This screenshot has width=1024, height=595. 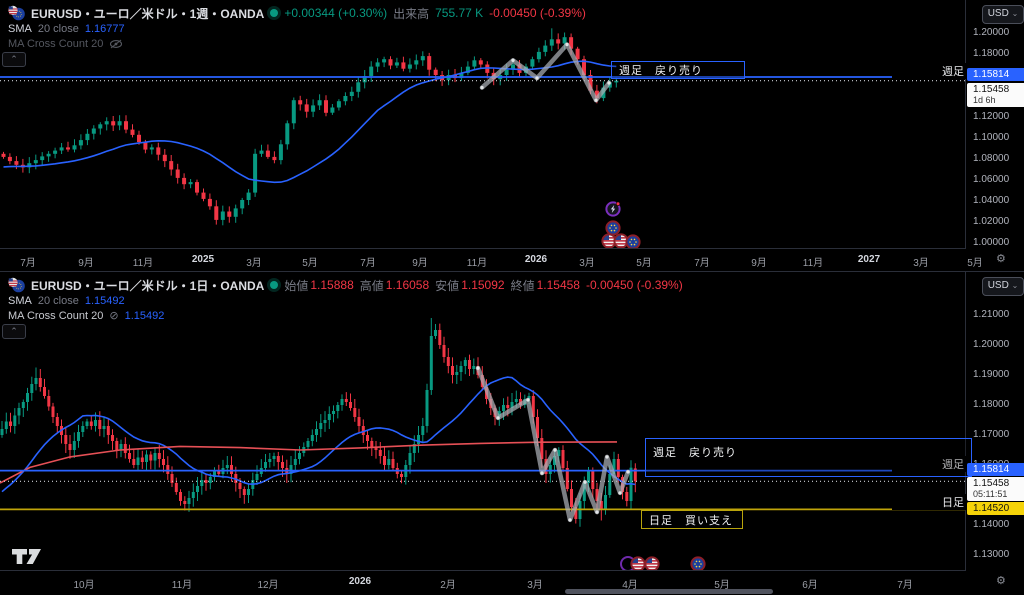 I want to click on chevron-down-icon: ⌄, so click(x=1015, y=13).